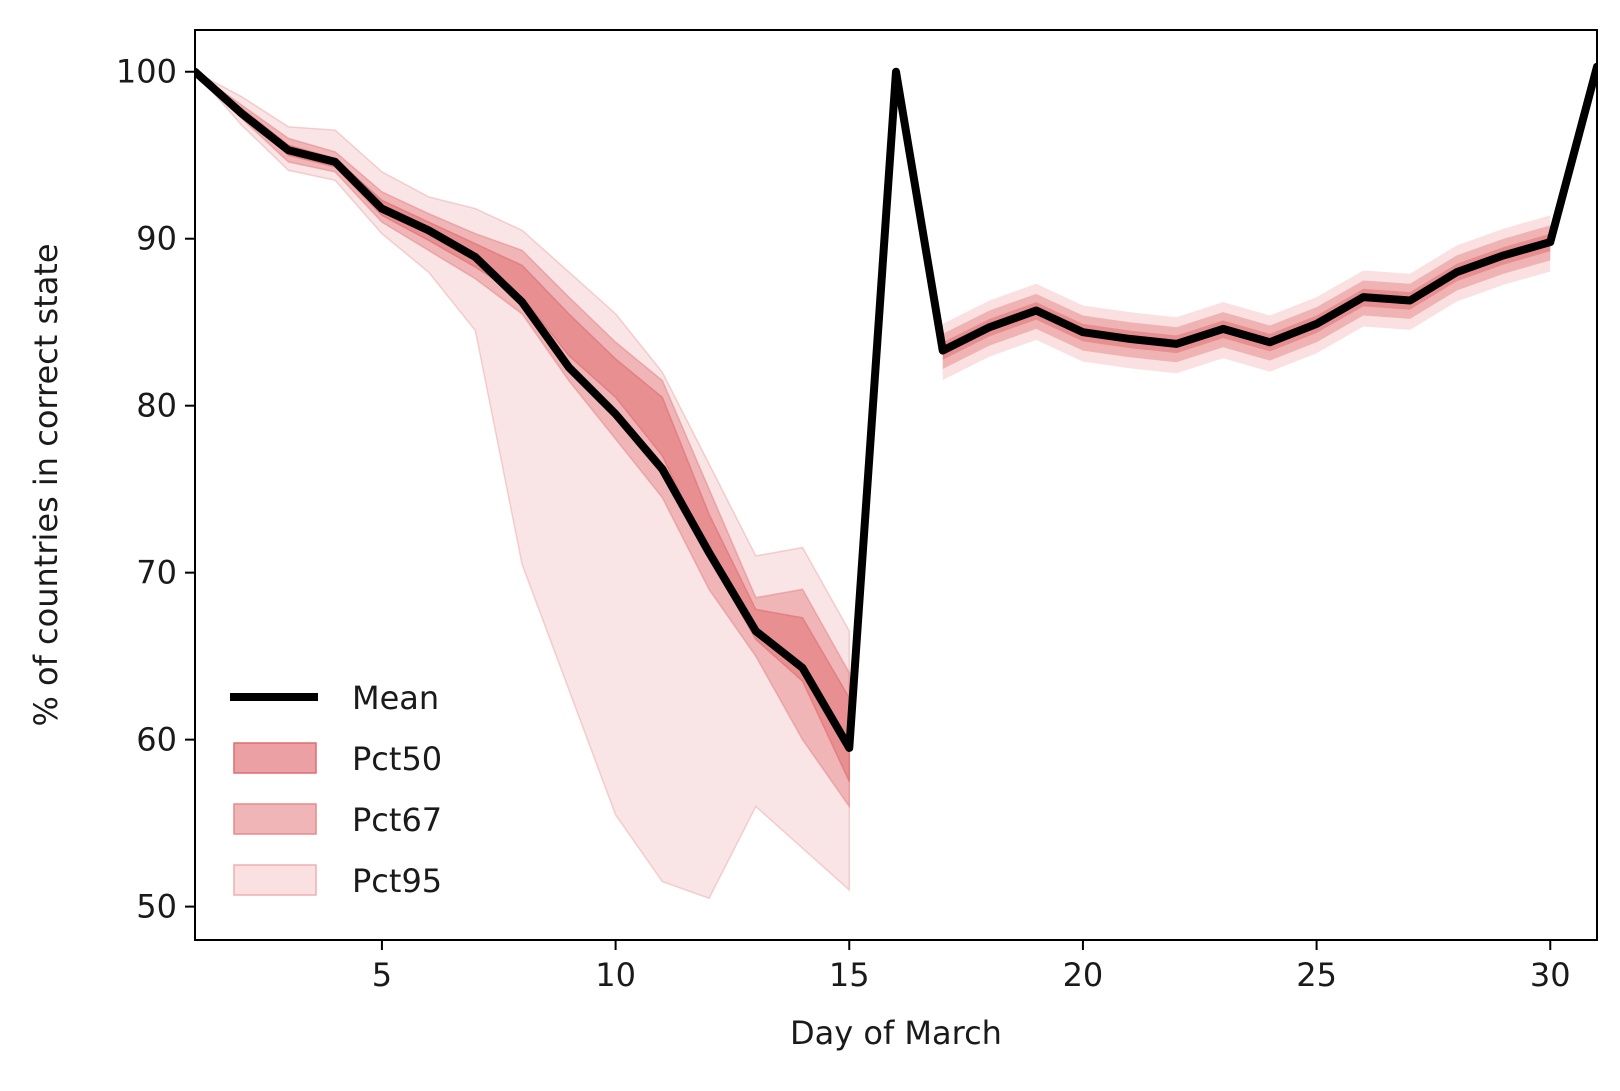 The height and width of the screenshot is (1091, 1620). I want to click on x-tick-label: 25, so click(1316, 975).